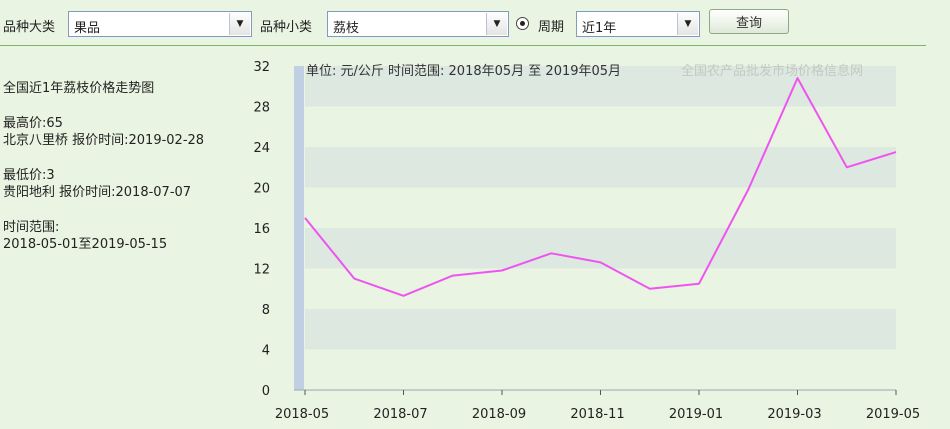  What do you see at coordinates (266, 391) in the screenshot?
I see `y-tick-label: 0` at bounding box center [266, 391].